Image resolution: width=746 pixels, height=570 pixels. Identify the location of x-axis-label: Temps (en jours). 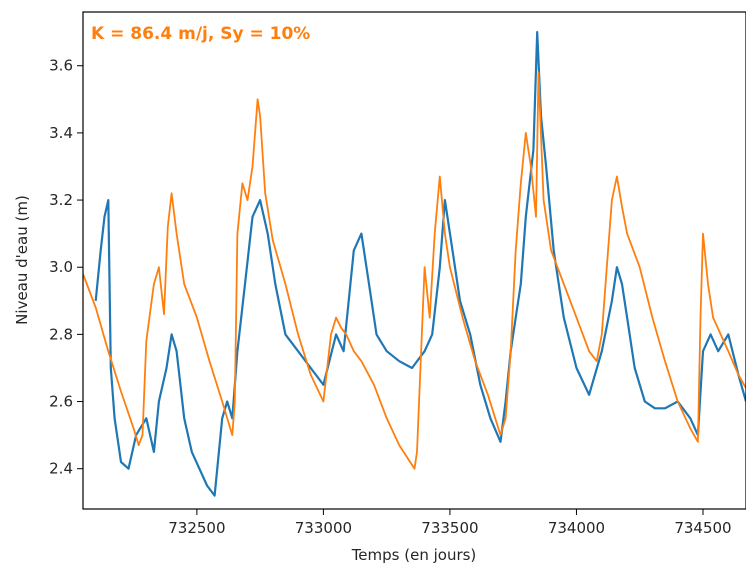
(414, 555).